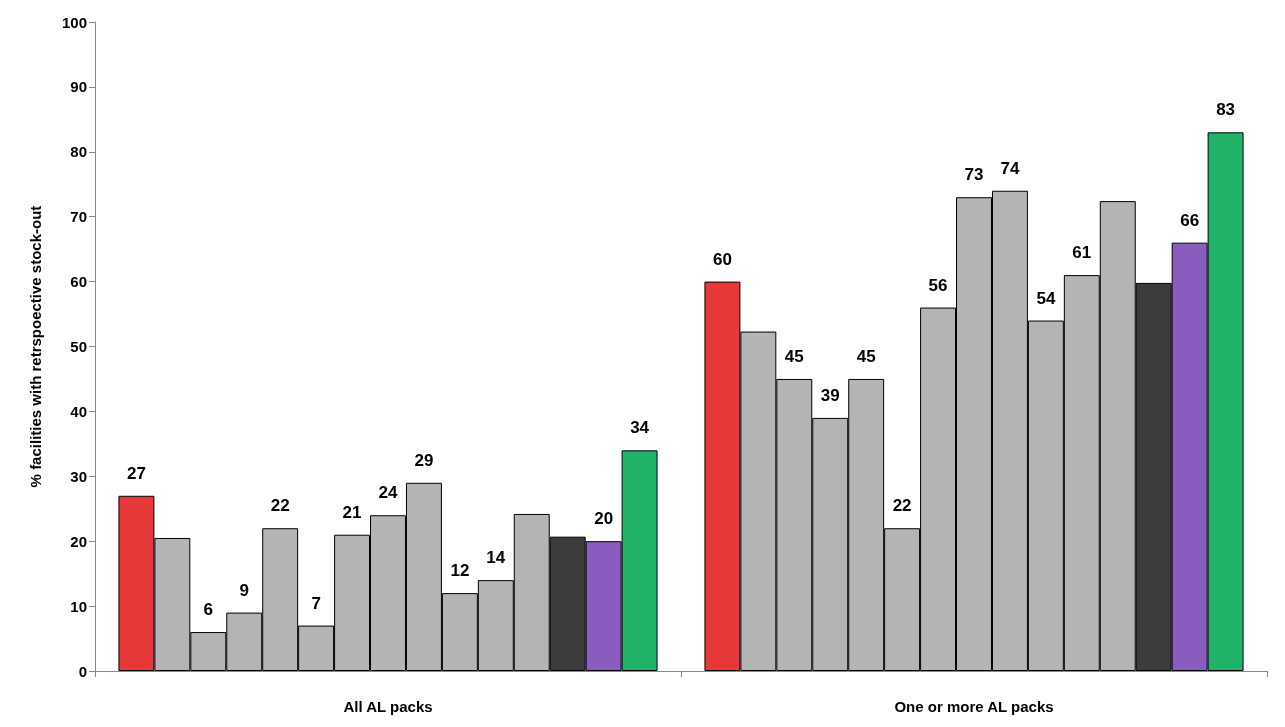 This screenshot has height=727, width=1285. What do you see at coordinates (938, 285) in the screenshot?
I see `data-label: 56` at bounding box center [938, 285].